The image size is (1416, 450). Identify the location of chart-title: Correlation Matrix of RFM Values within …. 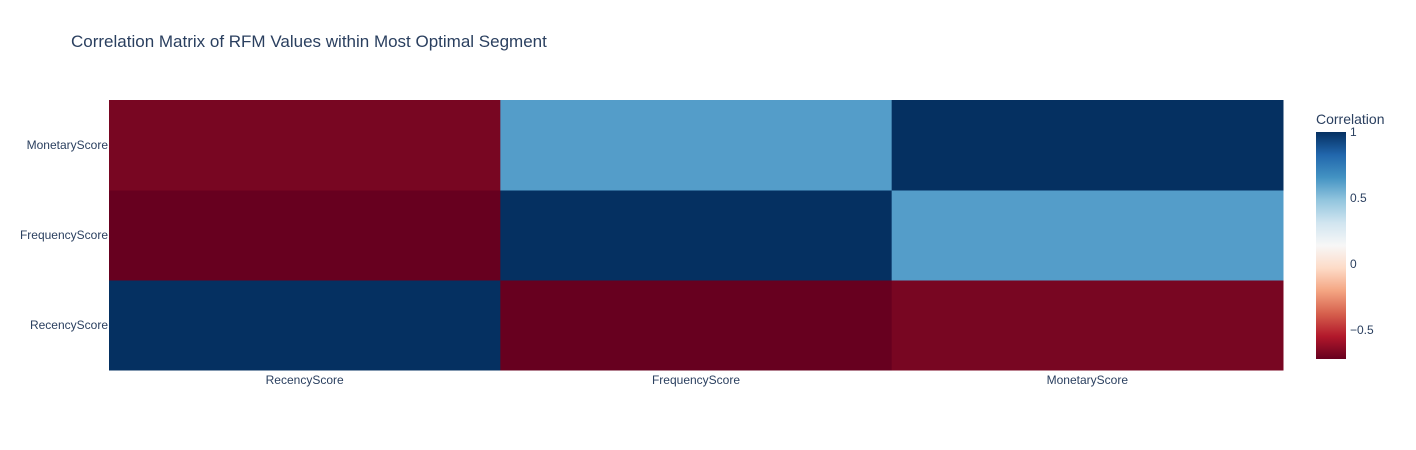
(309, 41).